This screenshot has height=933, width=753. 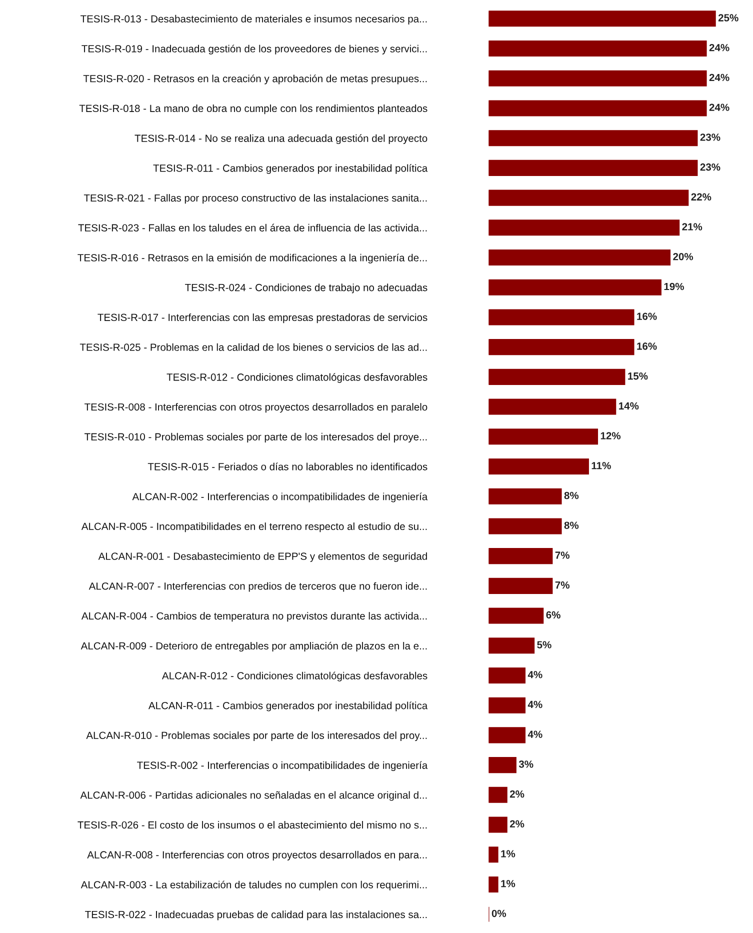 What do you see at coordinates (553, 615) in the screenshot?
I see `data-label: 6%` at bounding box center [553, 615].